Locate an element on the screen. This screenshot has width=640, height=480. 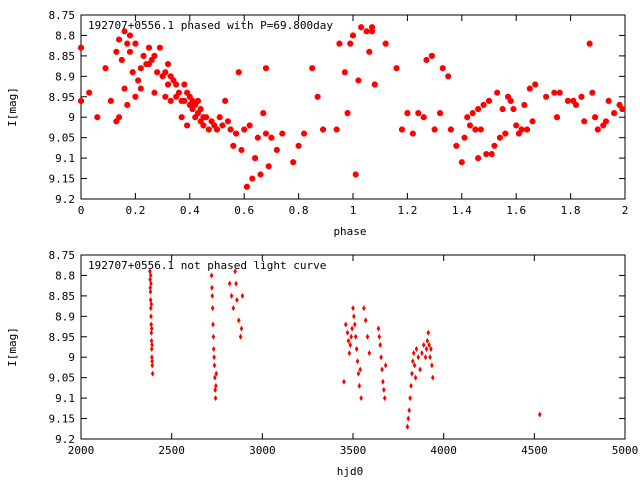
phased-y-tick-label: 9 is located at coordinates (71, 117).